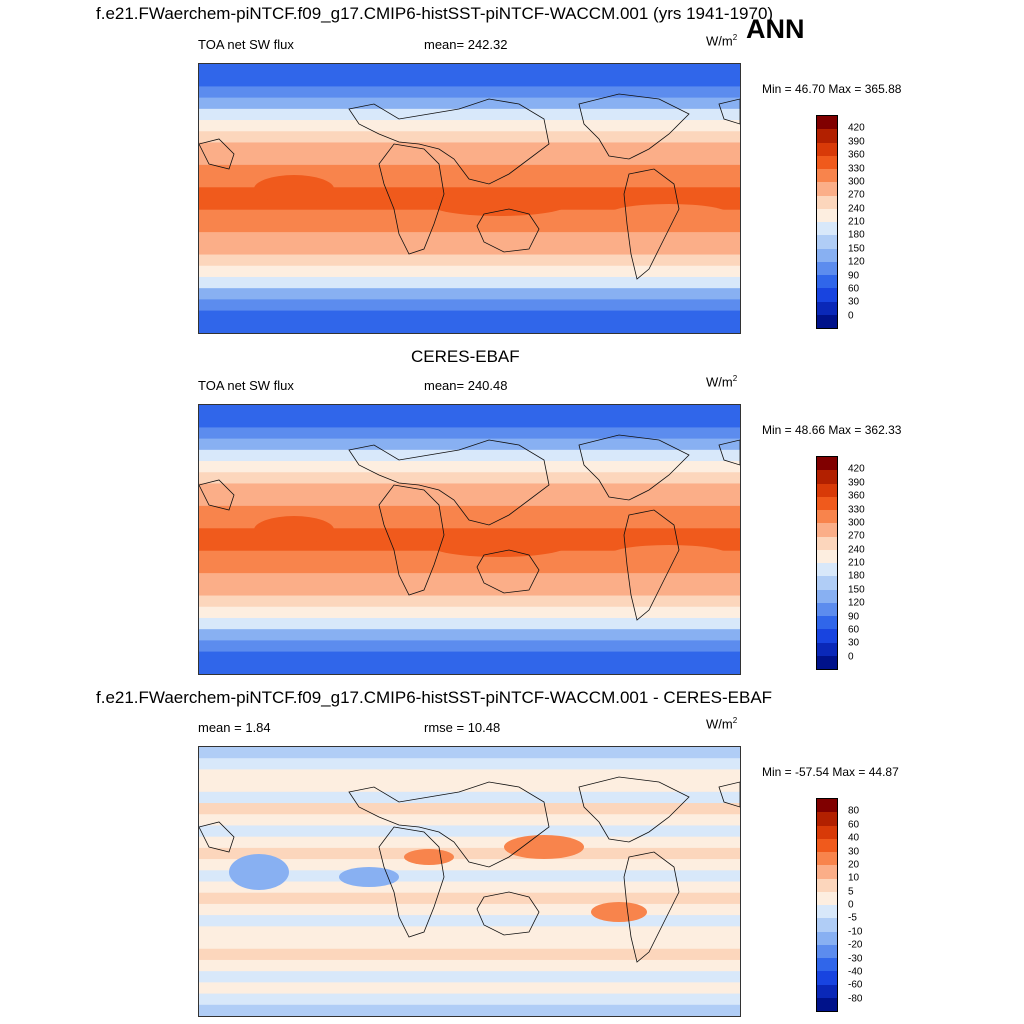 The width and height of the screenshot is (1024, 1024). What do you see at coordinates (856, 142) in the screenshot?
I see `colorbar-tick-label: 390` at bounding box center [856, 142].